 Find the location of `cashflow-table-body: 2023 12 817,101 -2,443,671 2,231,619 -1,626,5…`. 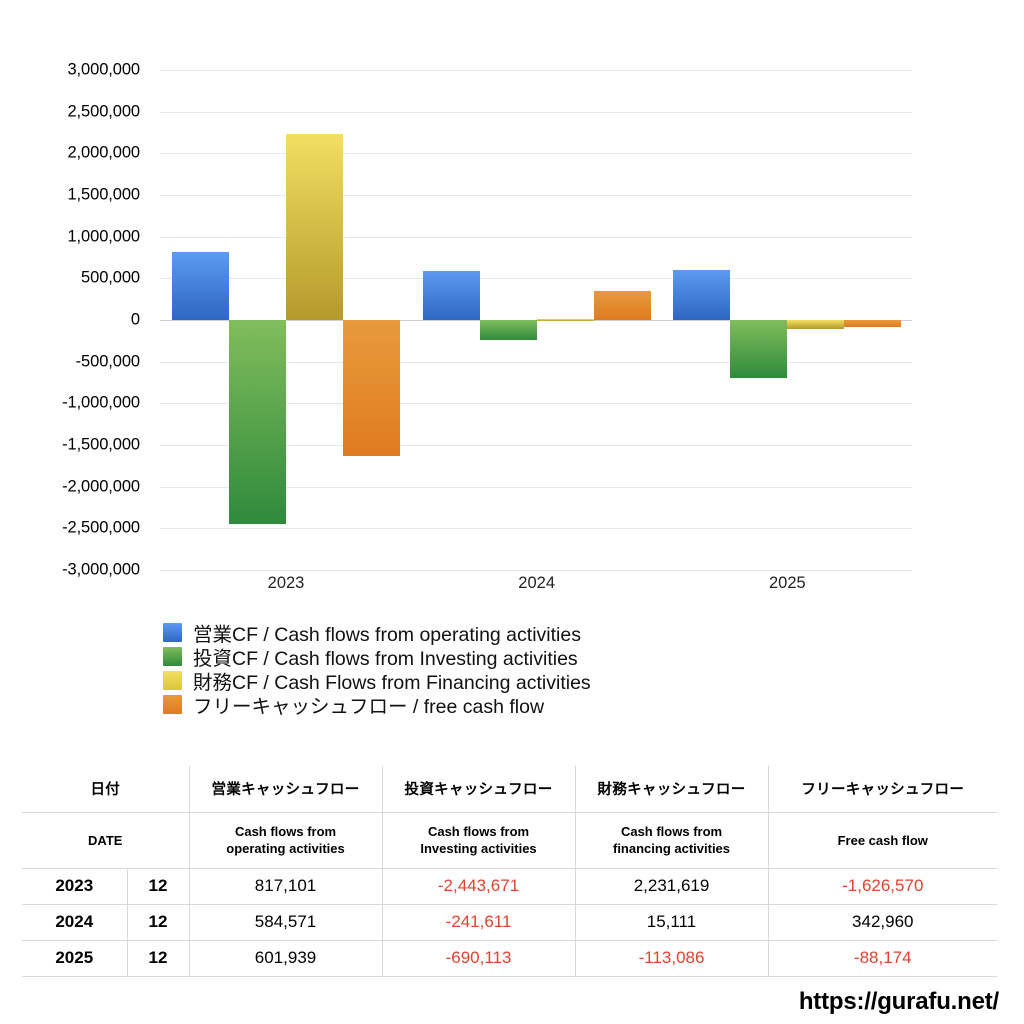

cashflow-table-body: 2023 12 817,101 -2,443,671 2,231,619 -1,626,5… is located at coordinates (510, 922).